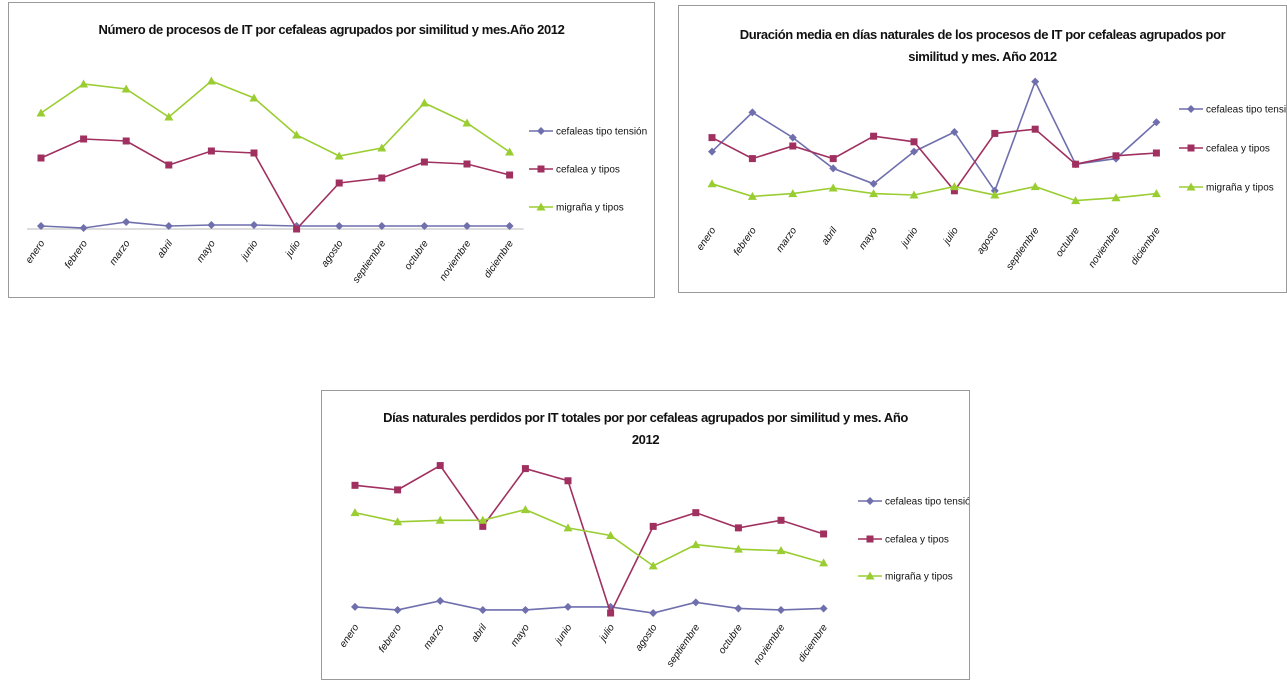 The height and width of the screenshot is (682, 1287). Describe the element at coordinates (479, 633) in the screenshot. I see `x-tick-label: abril` at that location.